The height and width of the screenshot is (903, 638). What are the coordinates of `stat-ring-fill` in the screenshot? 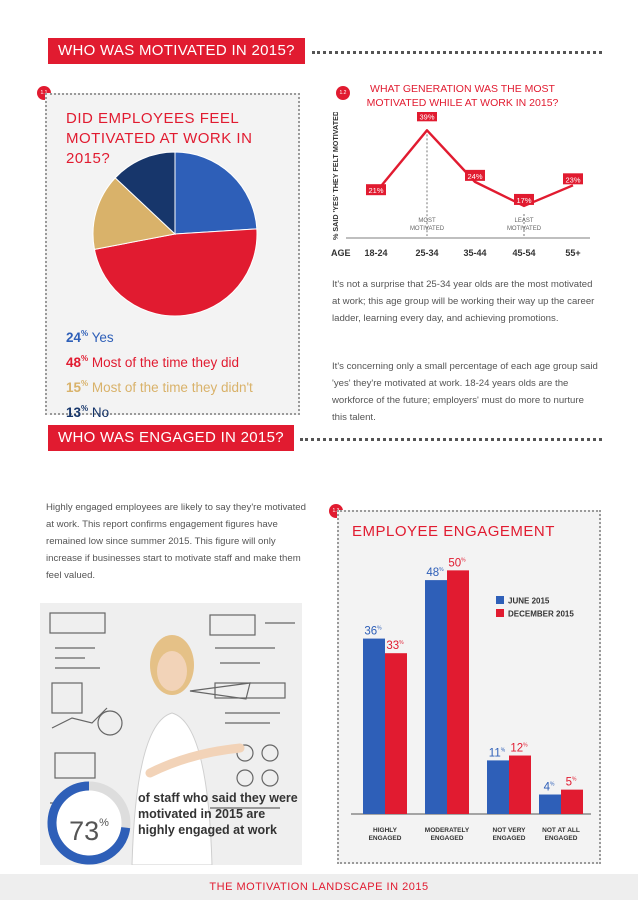 It's located at (89, 823).